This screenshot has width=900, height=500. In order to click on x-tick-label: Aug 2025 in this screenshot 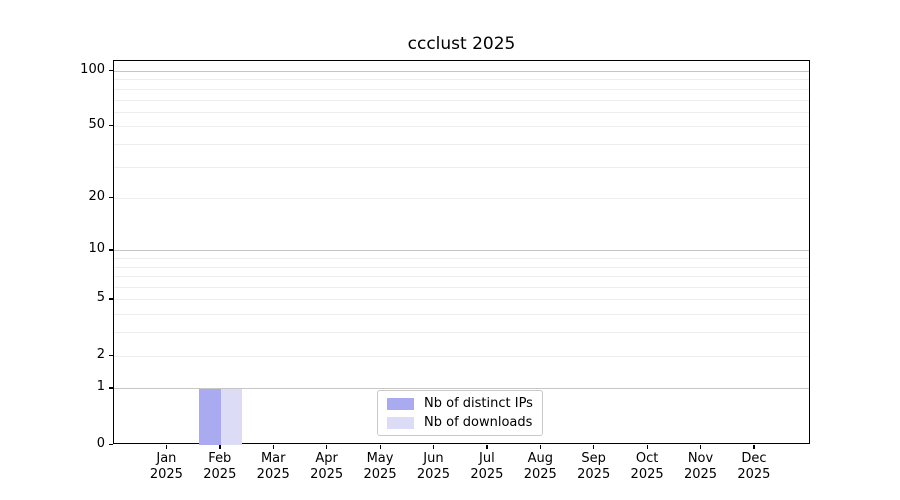, I will do `click(540, 466)`.